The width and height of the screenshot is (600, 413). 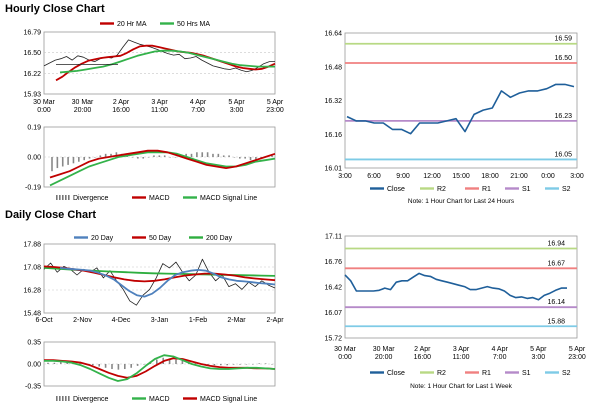 What do you see at coordinates (441, 189) in the screenshot?
I see `legend-hourly-close-r2-label: R2` at bounding box center [441, 189].